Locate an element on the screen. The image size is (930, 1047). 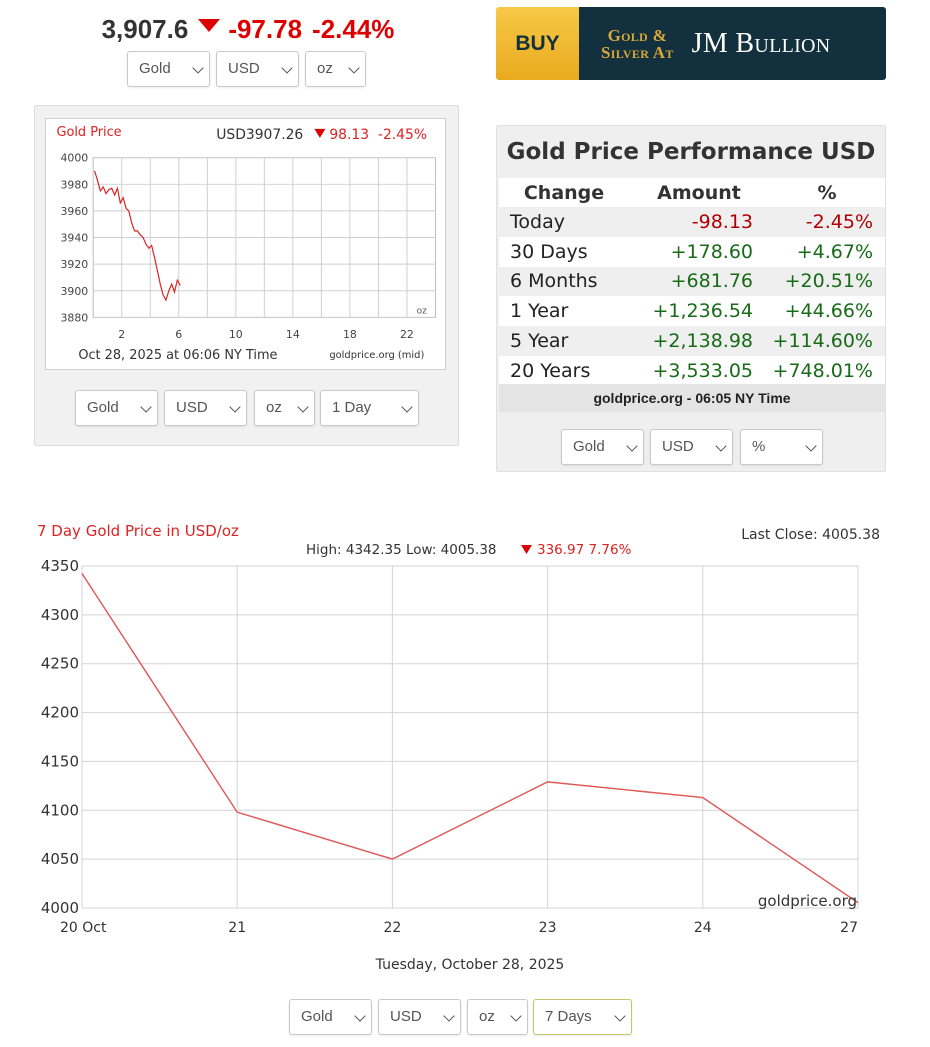
price-change: -97.78 is located at coordinates (265, 29).